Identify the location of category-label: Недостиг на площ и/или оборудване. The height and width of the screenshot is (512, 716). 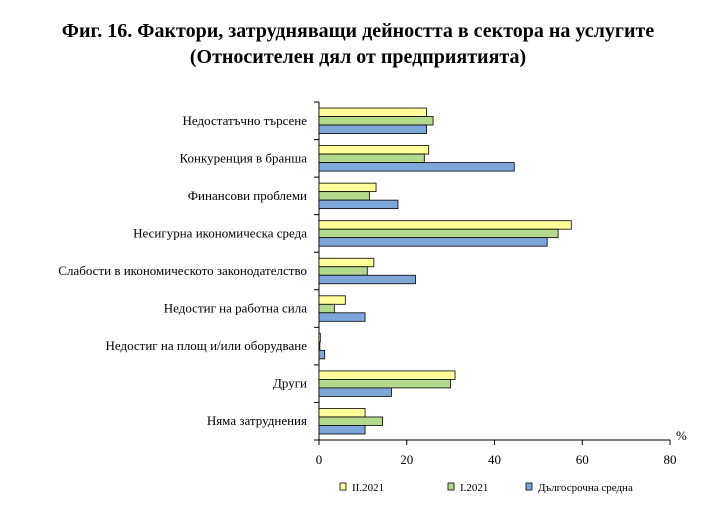
(206, 345).